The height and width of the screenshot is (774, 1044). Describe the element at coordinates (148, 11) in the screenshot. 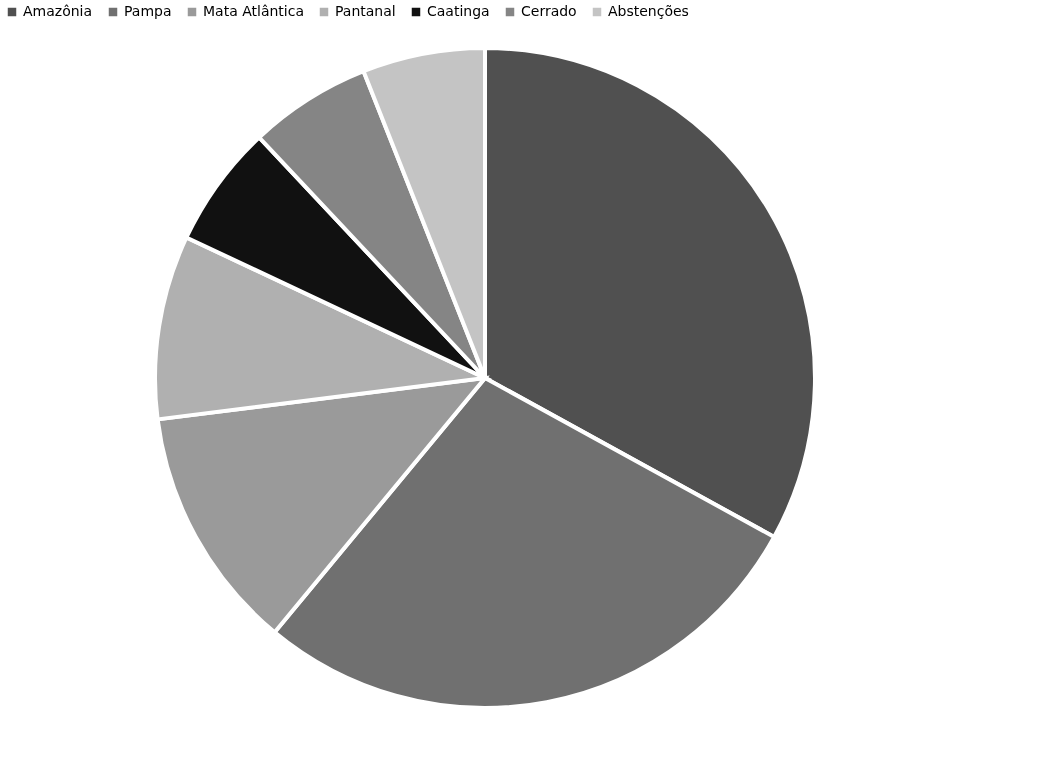

I see `legend-label: Pampa` at that location.